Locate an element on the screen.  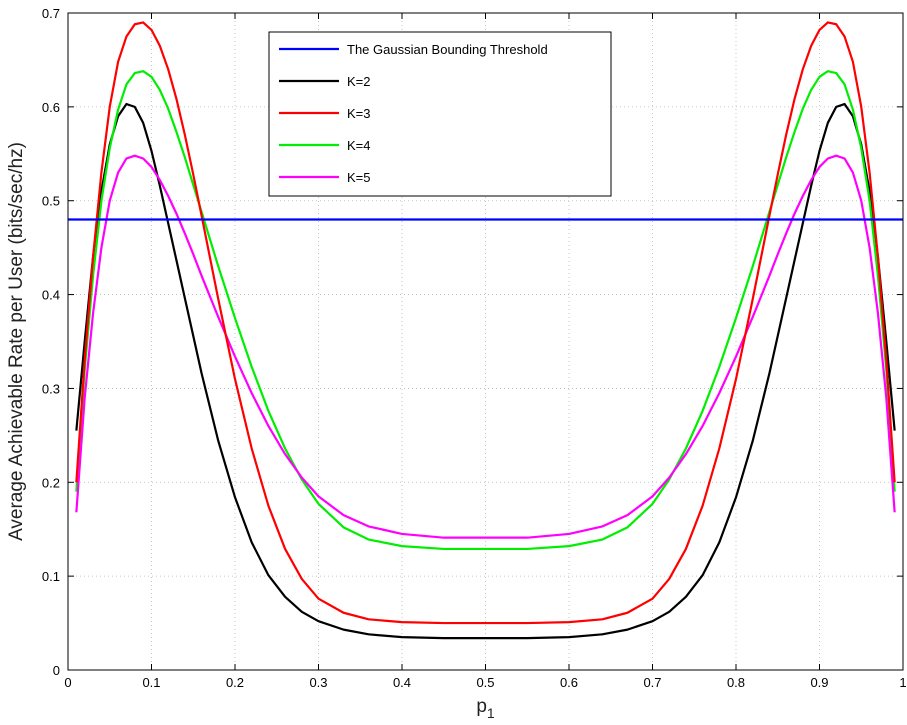
y-tick-label: 0.3 is located at coordinates (51, 388).